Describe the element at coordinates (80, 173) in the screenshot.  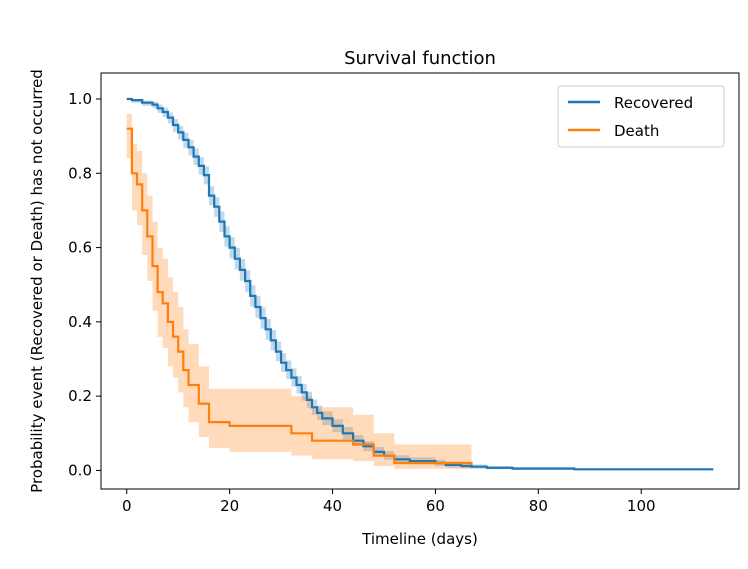
I see `y-tick-label: 0.8` at that location.